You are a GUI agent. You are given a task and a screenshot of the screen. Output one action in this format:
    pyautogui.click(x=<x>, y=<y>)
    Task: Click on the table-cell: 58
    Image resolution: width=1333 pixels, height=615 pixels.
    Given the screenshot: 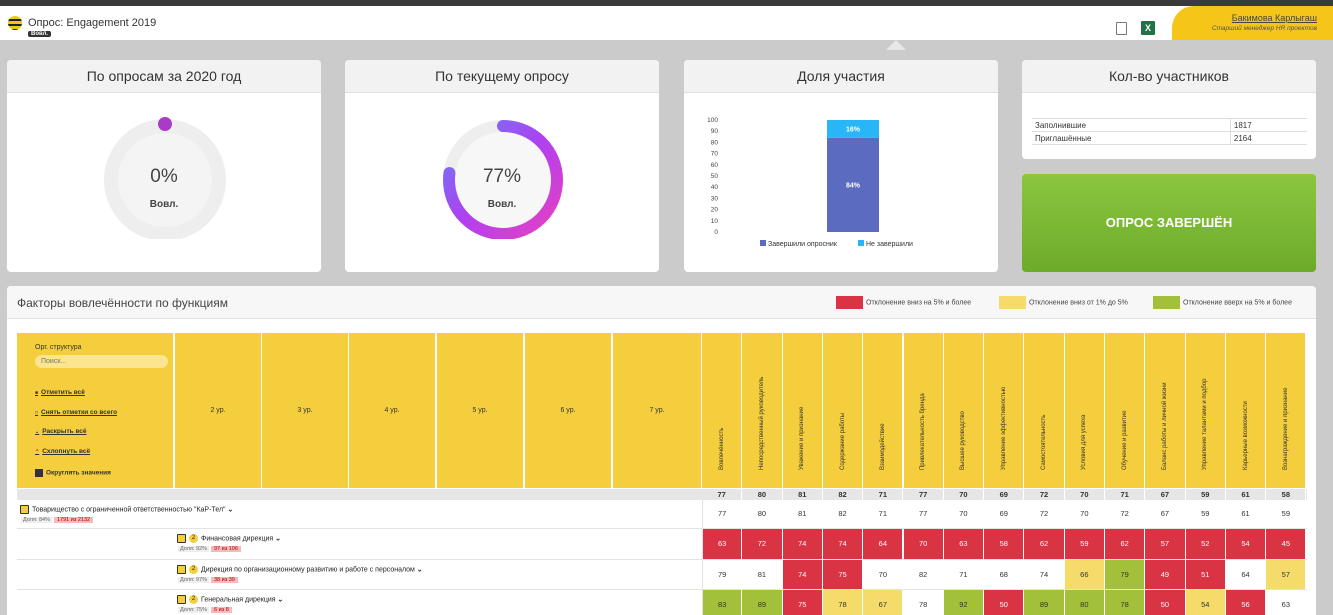 What is the action you would take?
    pyautogui.click(x=1004, y=544)
    